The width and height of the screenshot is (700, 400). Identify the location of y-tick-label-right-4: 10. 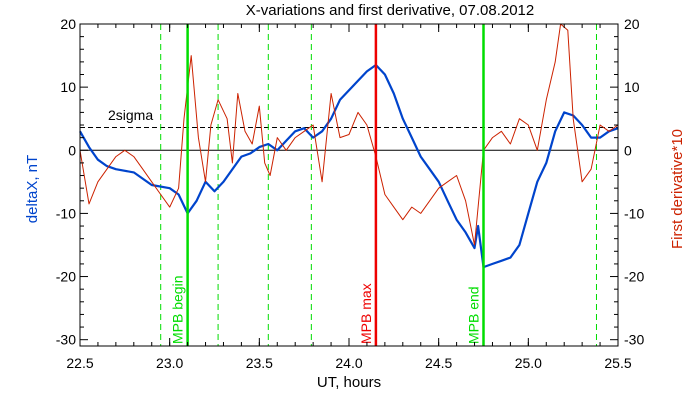
(632, 87).